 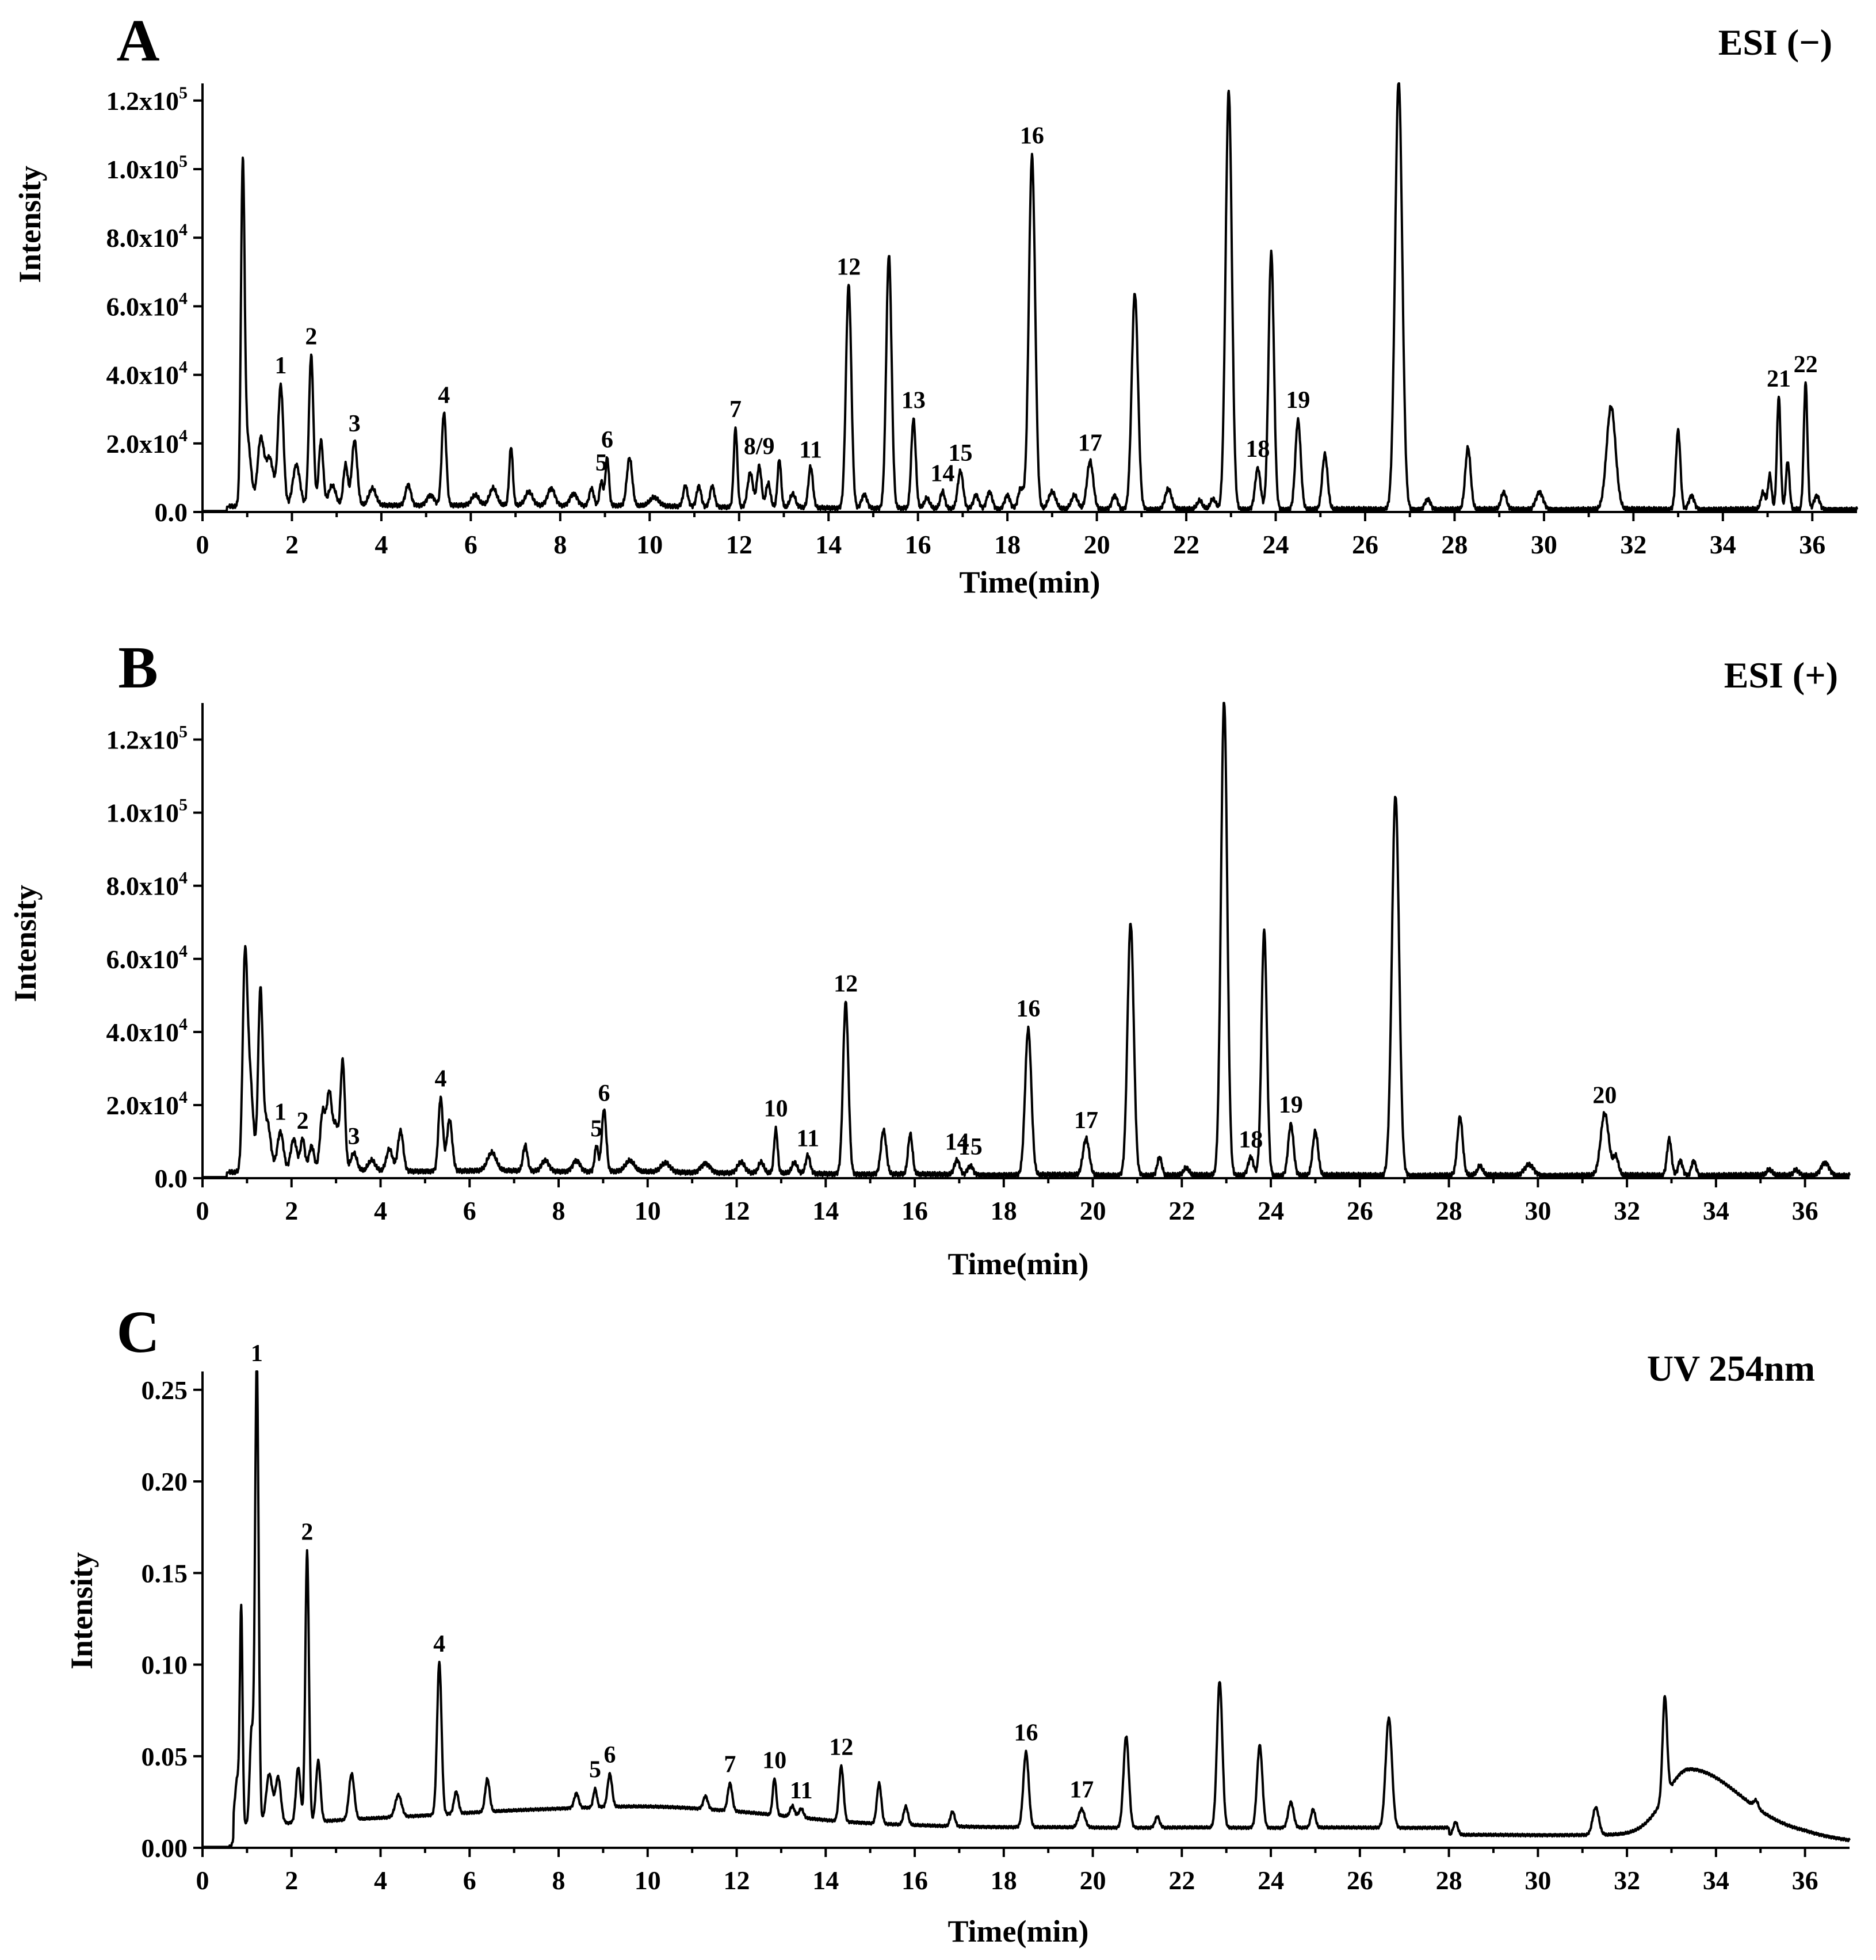 I want to click on peak-label: 4, so click(x=444, y=396).